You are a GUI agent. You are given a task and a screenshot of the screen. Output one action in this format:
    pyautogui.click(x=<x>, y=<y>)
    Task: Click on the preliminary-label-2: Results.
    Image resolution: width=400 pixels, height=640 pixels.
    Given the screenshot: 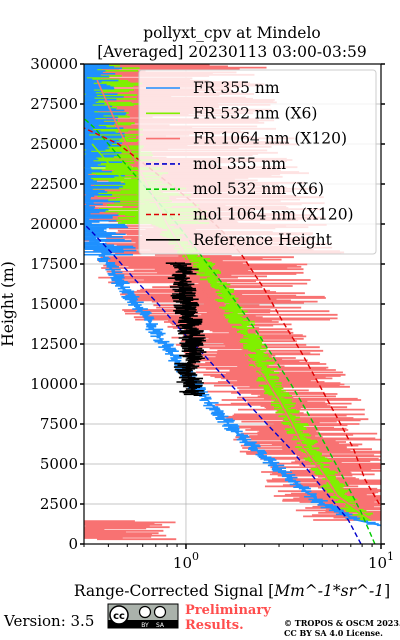 What is the action you would take?
    pyautogui.click(x=214, y=625)
    